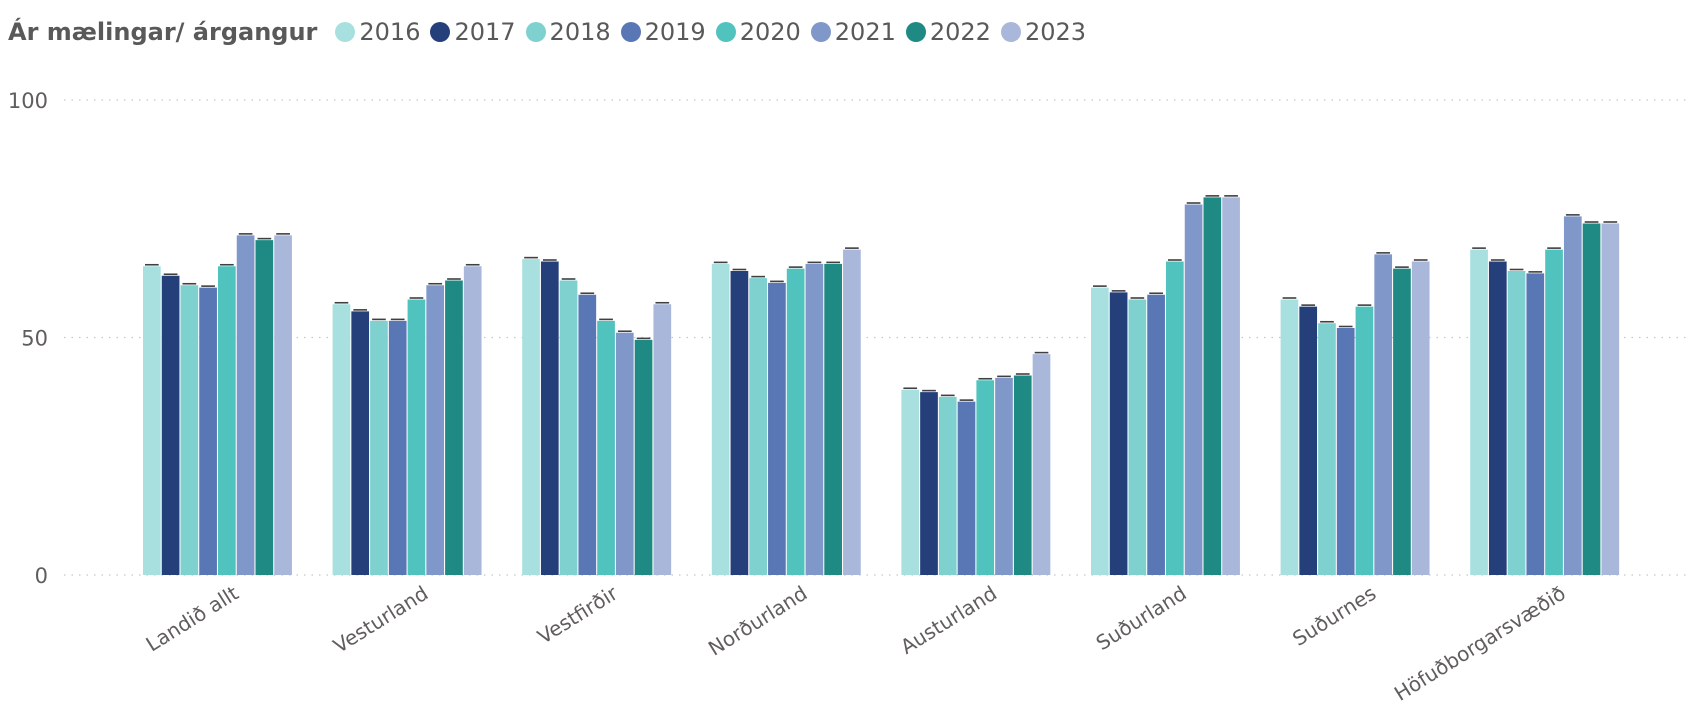 The height and width of the screenshot is (722, 1690). Describe the element at coordinates (948, 620) in the screenshot. I see `x-tick-label: Austurland` at that location.